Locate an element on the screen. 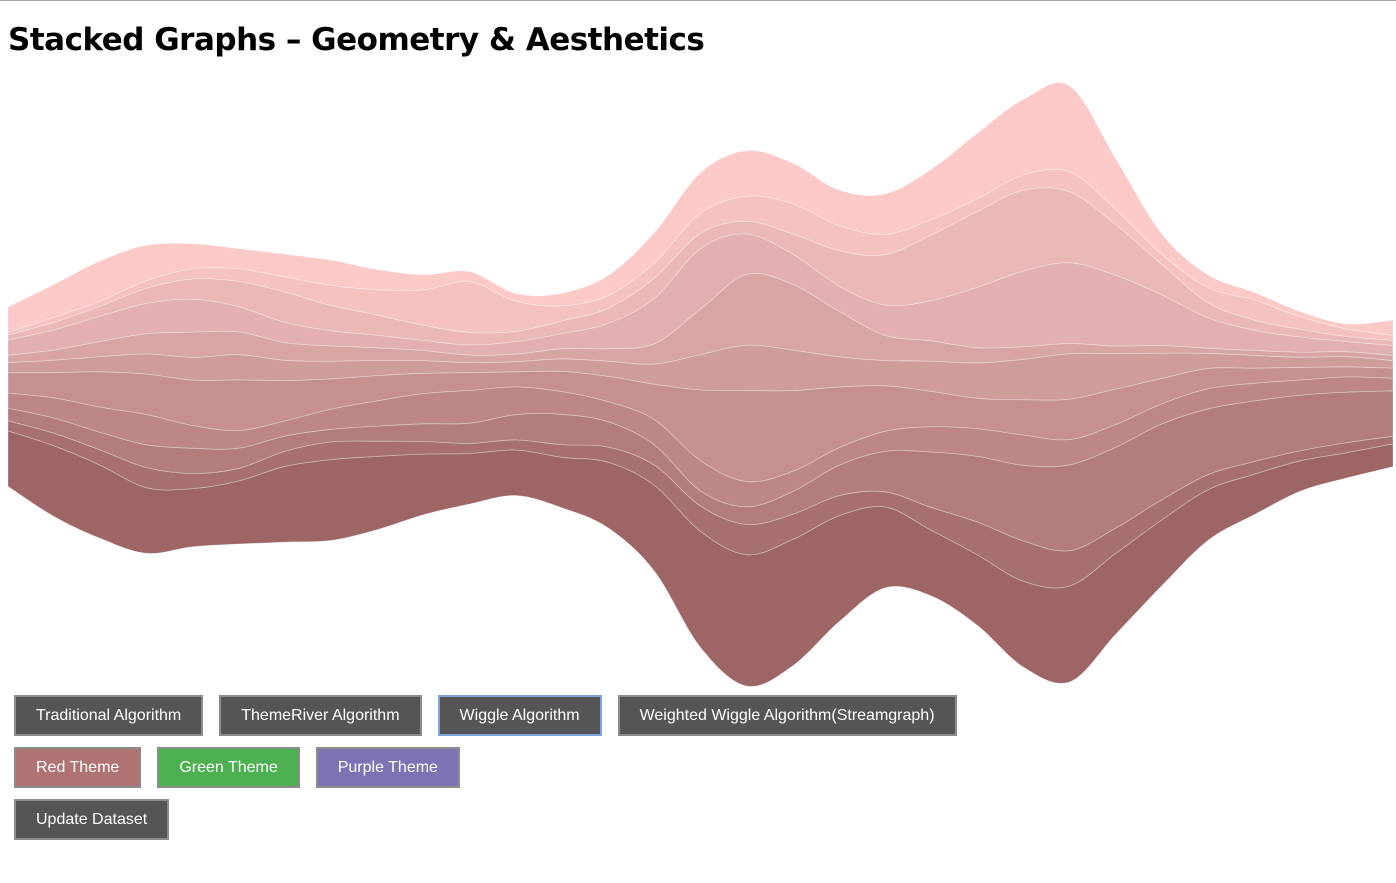 This screenshot has height=883, width=1396. dataset-button-row: Update Dataset is located at coordinates (92, 819).